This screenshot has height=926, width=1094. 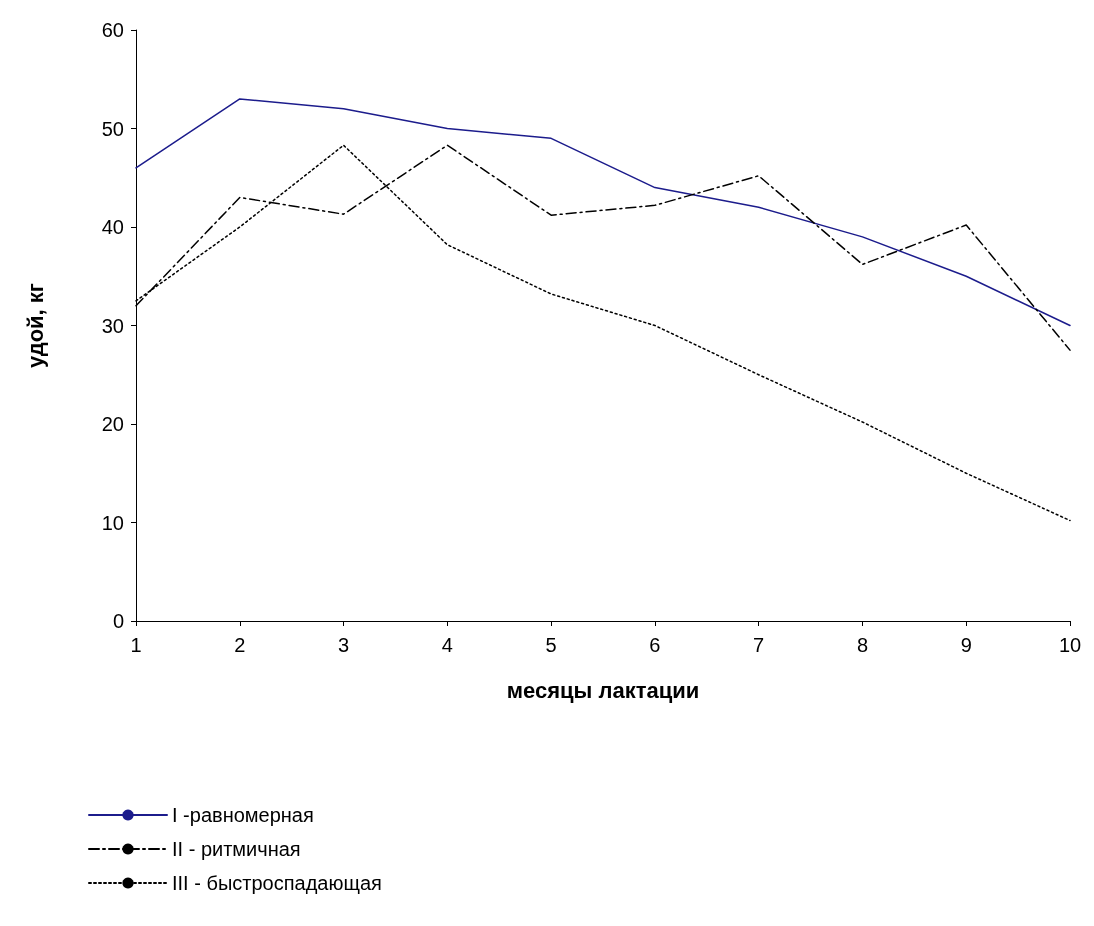 What do you see at coordinates (112, 30) in the screenshot?
I see `y-tick-label: 60` at bounding box center [112, 30].